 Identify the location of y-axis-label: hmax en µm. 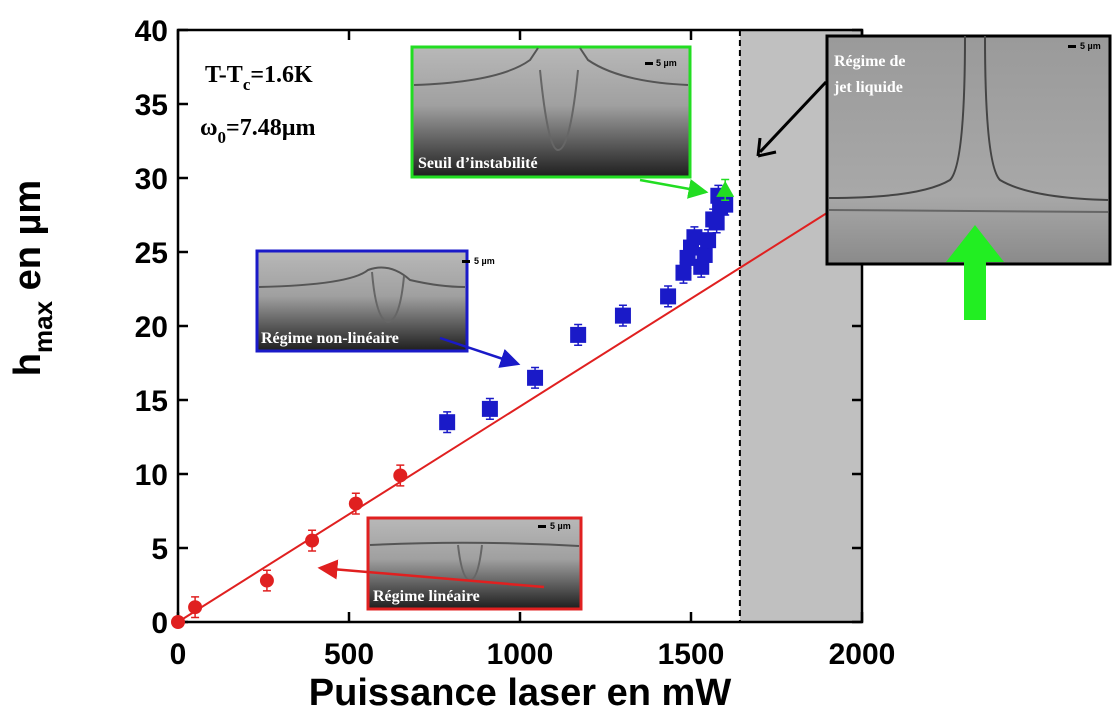
(32, 278).